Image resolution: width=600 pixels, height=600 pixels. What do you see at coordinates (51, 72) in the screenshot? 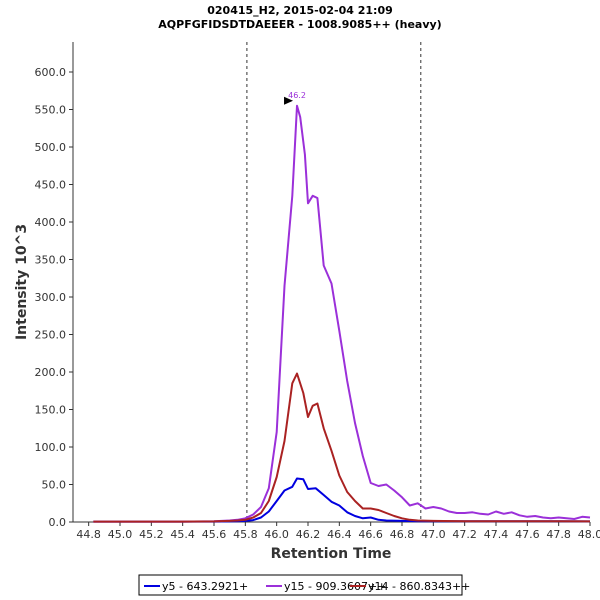
I see `y-tick-label: 600.0` at bounding box center [51, 72].